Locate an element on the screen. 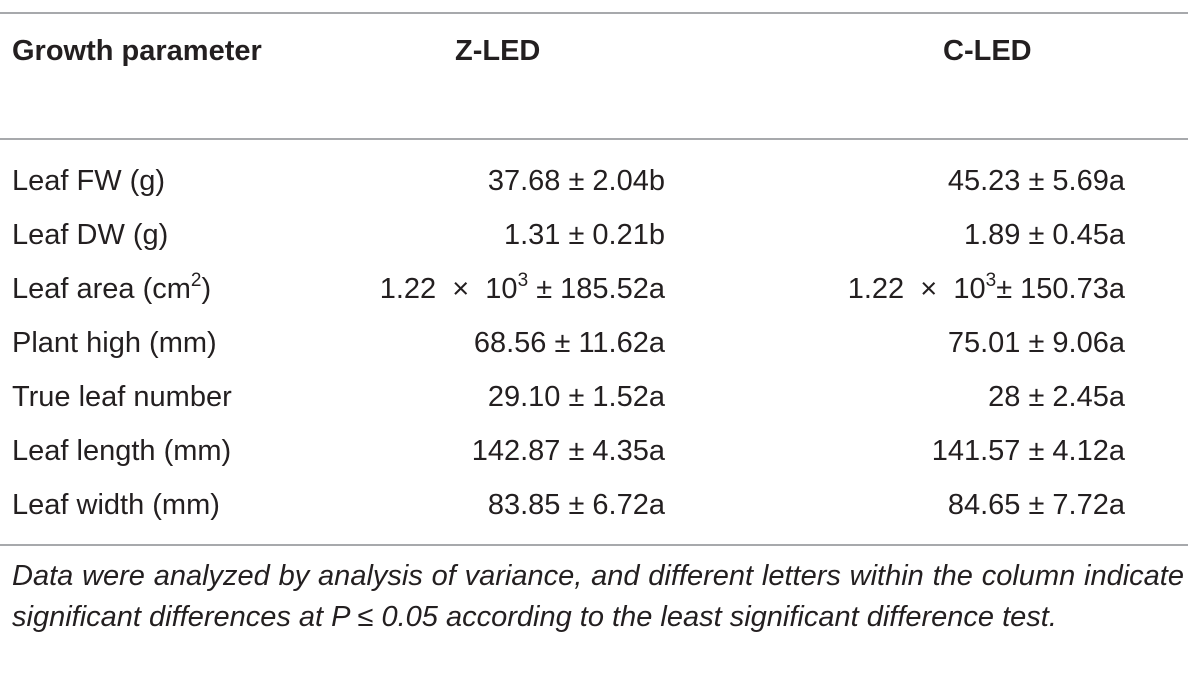  c-led-value: 84.65 ± 7.72a is located at coordinates (1036, 505).